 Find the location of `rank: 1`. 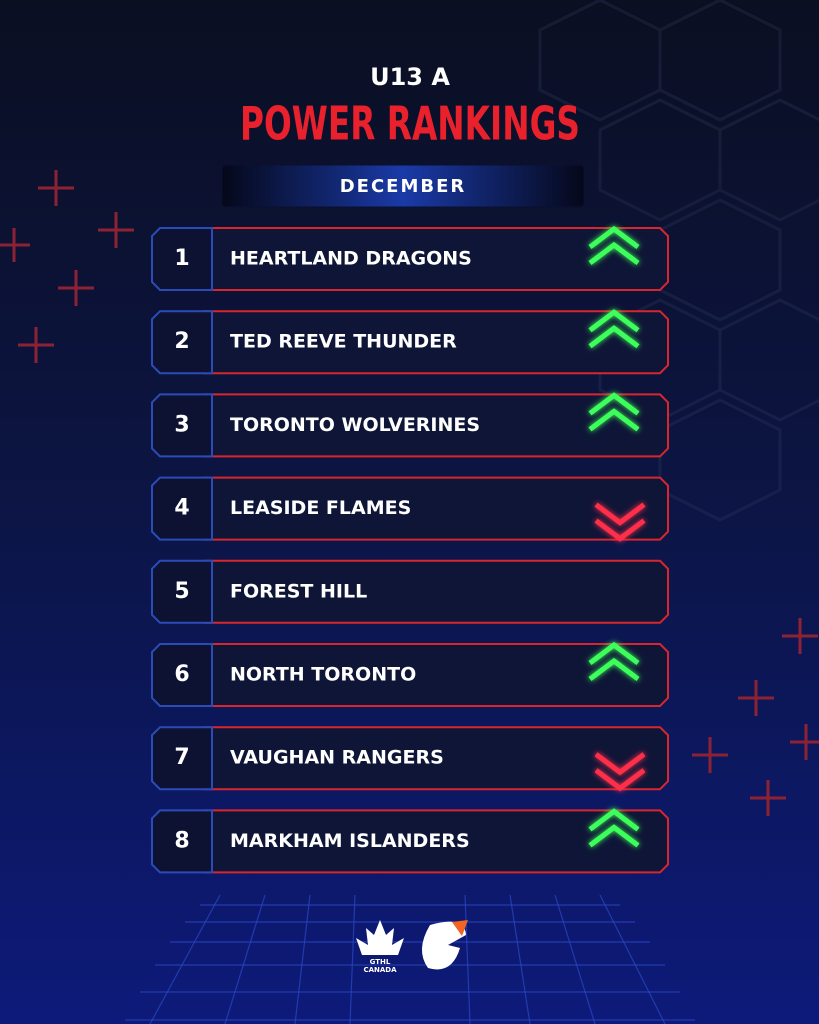

rank: 1 is located at coordinates (181, 258).